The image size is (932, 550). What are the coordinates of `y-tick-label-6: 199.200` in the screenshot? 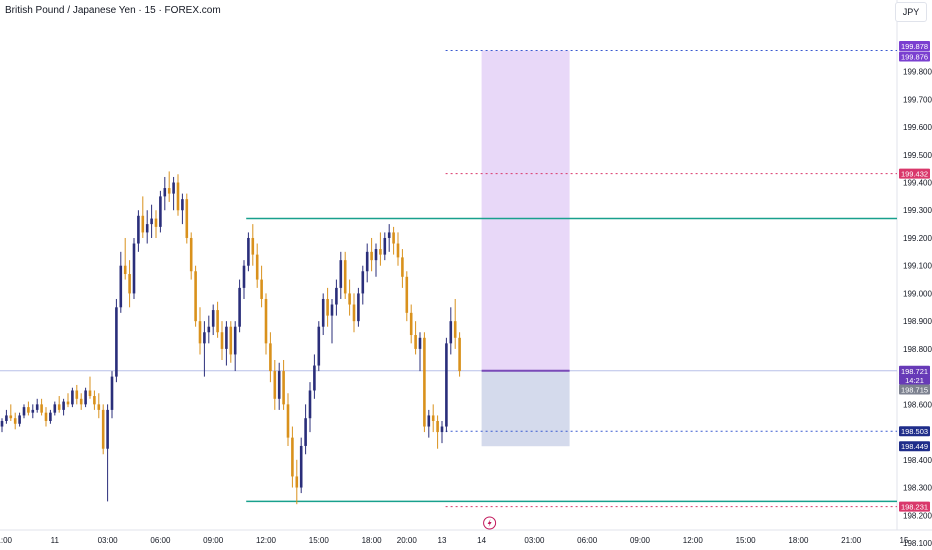 It's located at (917, 238).